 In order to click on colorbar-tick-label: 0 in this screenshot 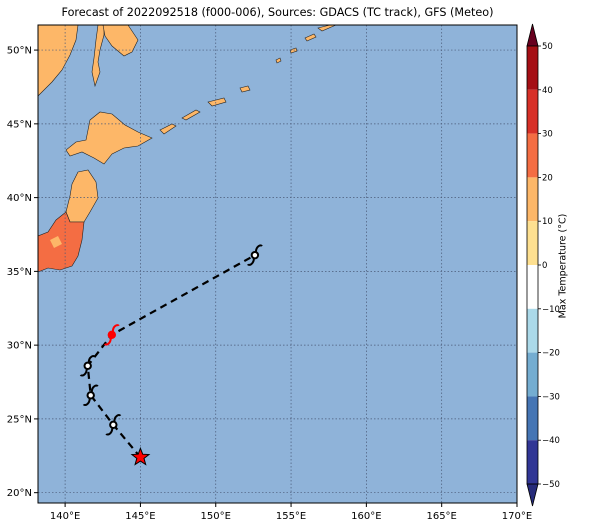, I will do `click(544, 266)`.